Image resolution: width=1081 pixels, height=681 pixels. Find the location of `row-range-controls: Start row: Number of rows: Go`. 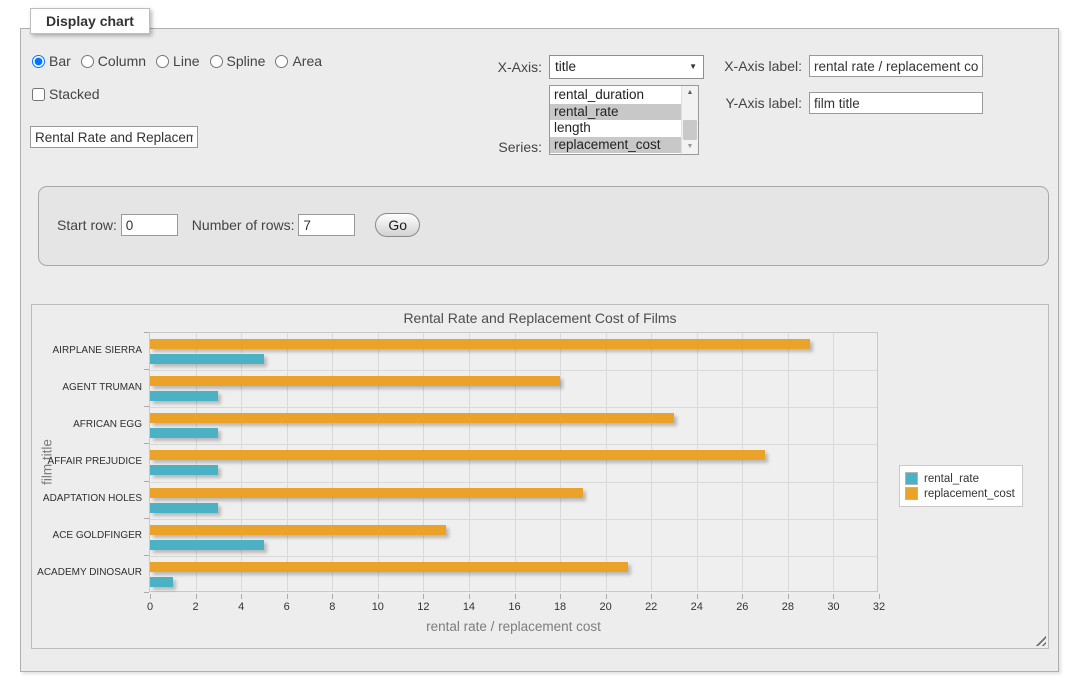

row-range-controls: Start row: Number of rows: Go is located at coordinates (239, 225).